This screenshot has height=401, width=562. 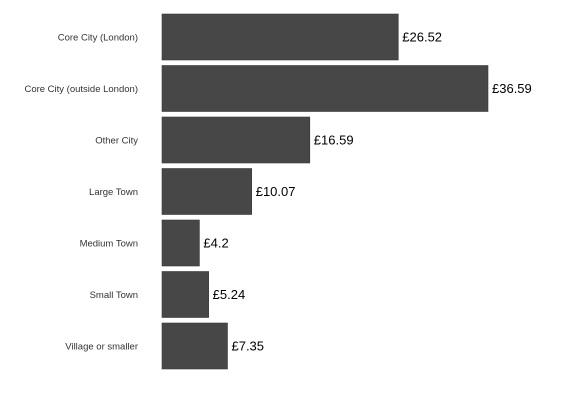 What do you see at coordinates (334, 140) in the screenshot?
I see `value-label-other-city: £16.59` at bounding box center [334, 140].